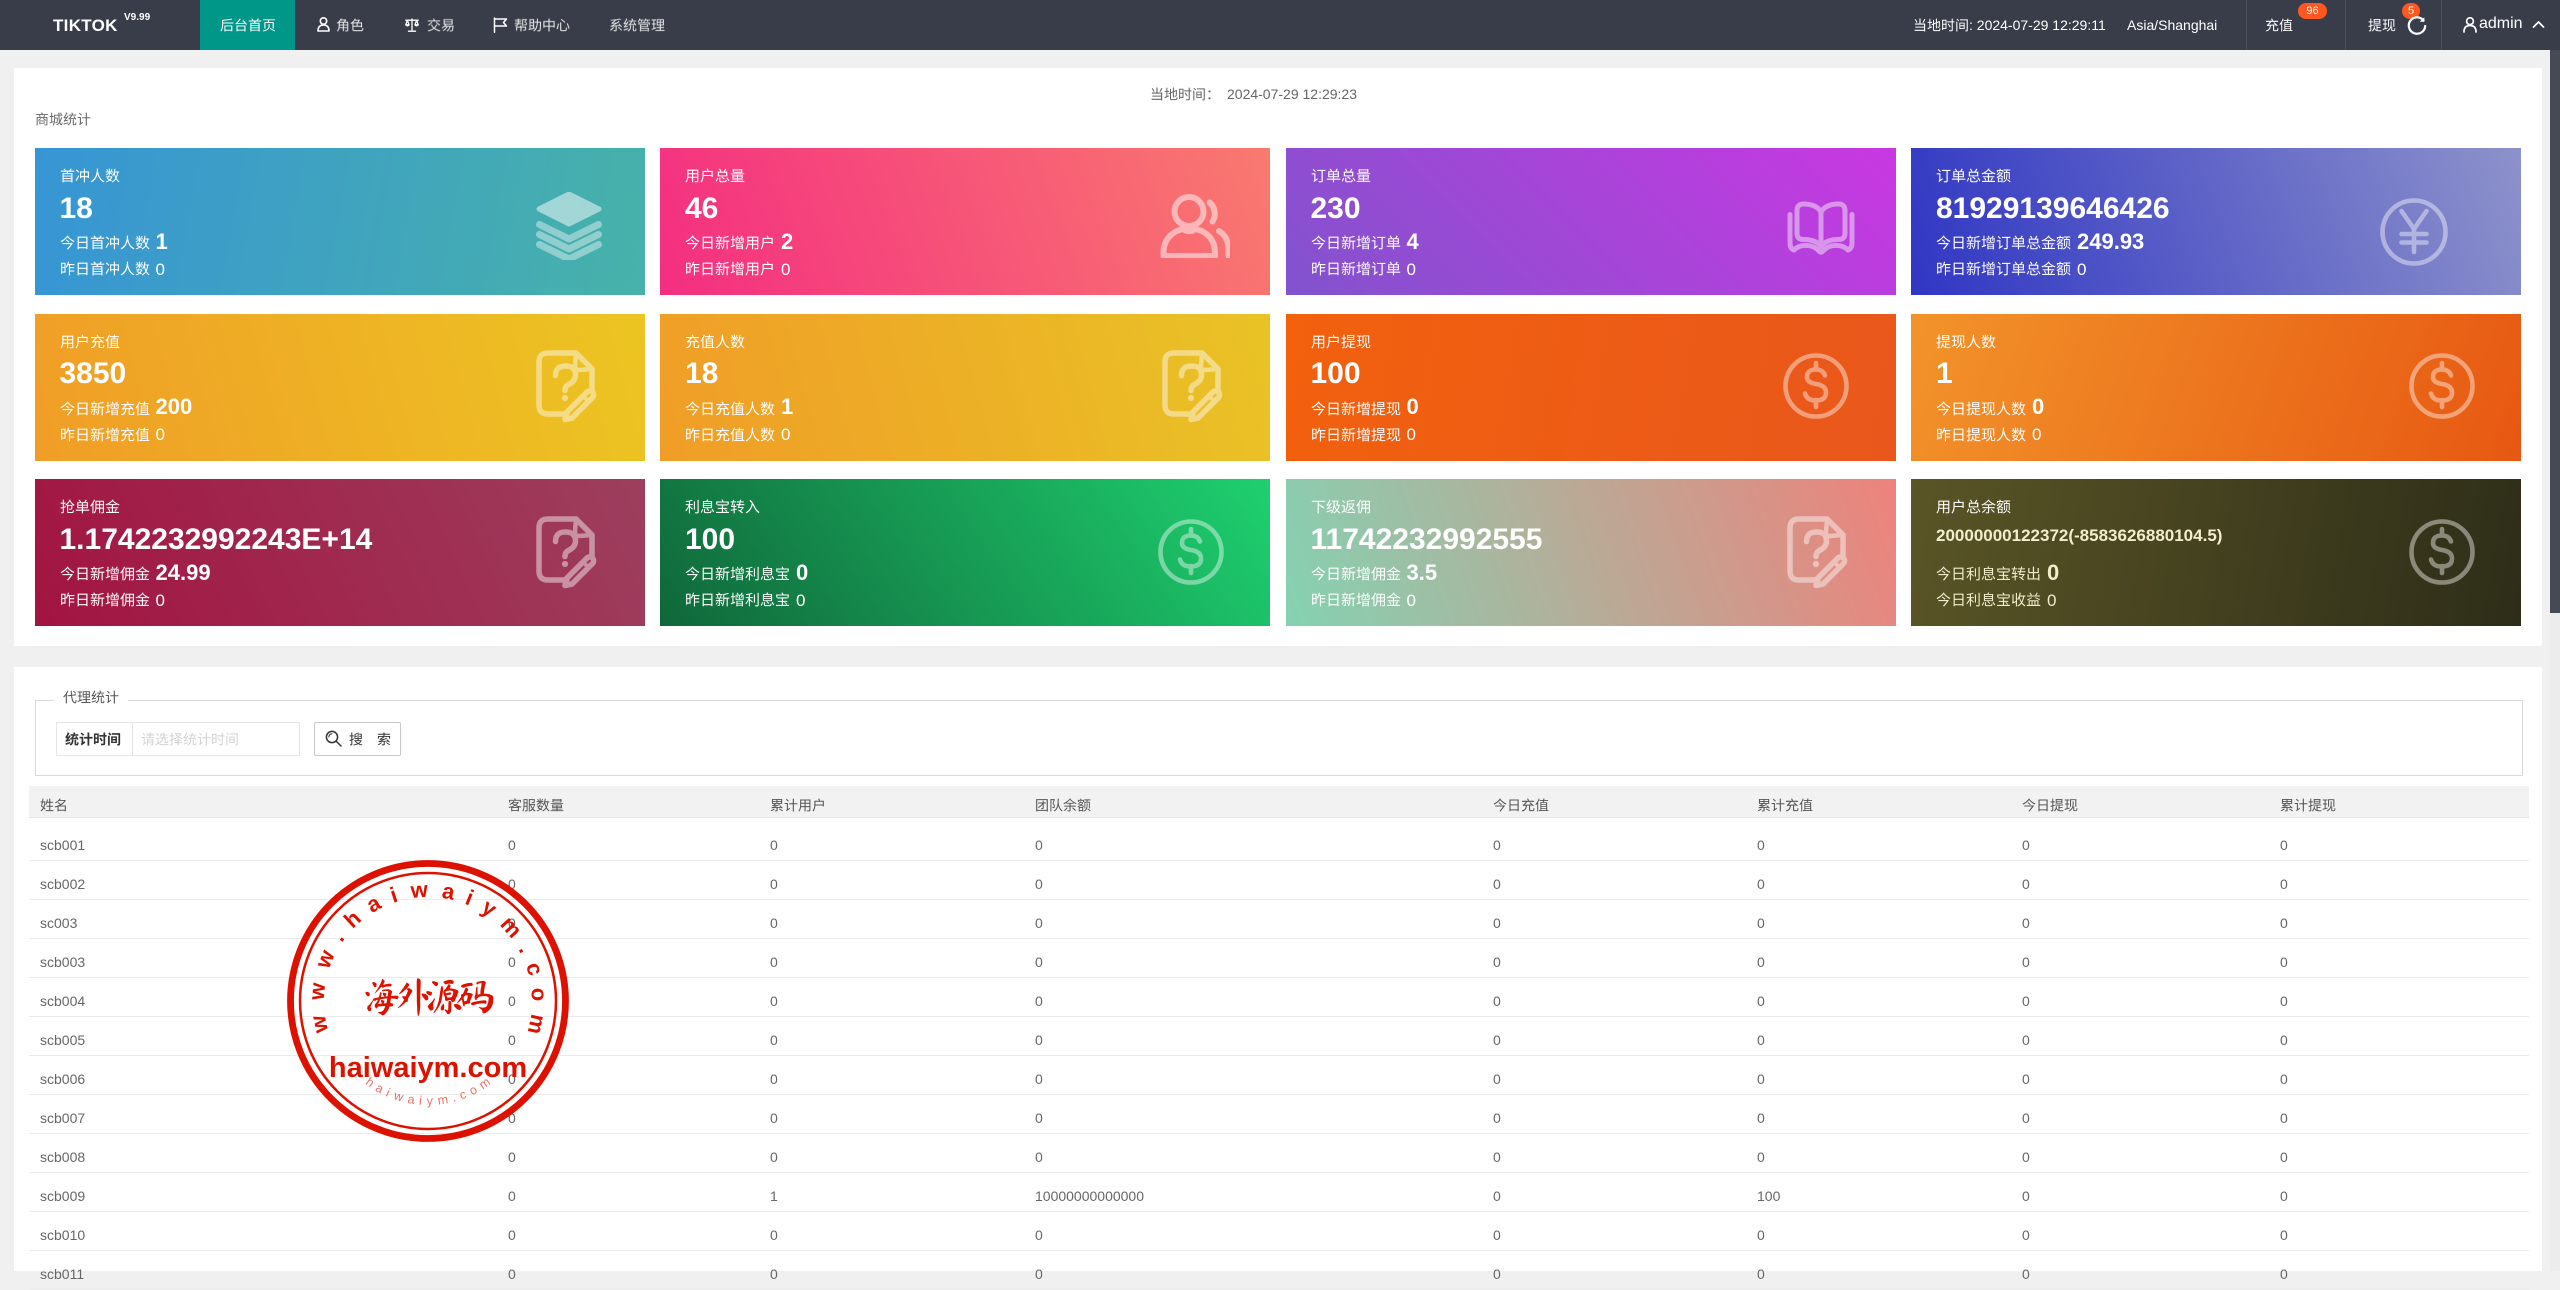  Describe the element at coordinates (428, 1068) in the screenshot. I see `svg-text: haiwaiym.com` at that location.